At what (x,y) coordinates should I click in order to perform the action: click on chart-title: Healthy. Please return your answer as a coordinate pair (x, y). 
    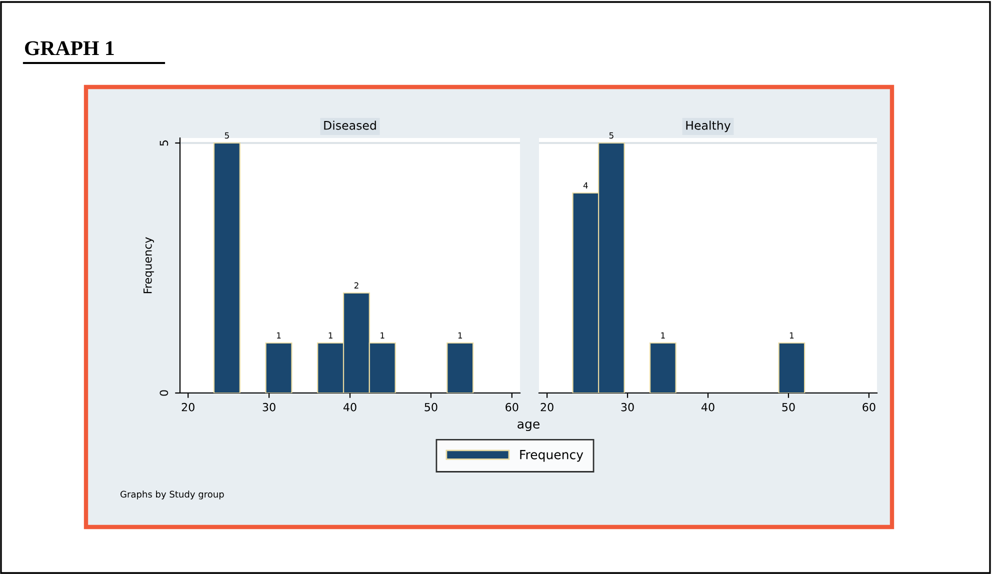
    Looking at the image, I should click on (708, 126).